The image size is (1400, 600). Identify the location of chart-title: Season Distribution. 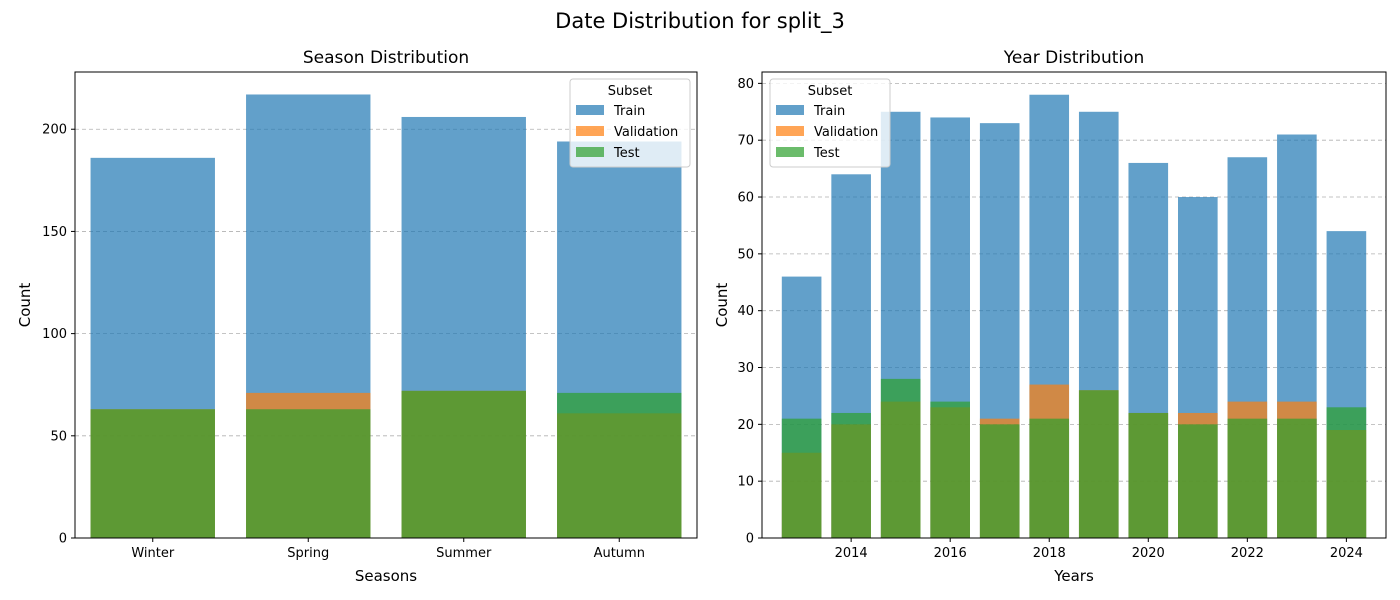
(386, 58).